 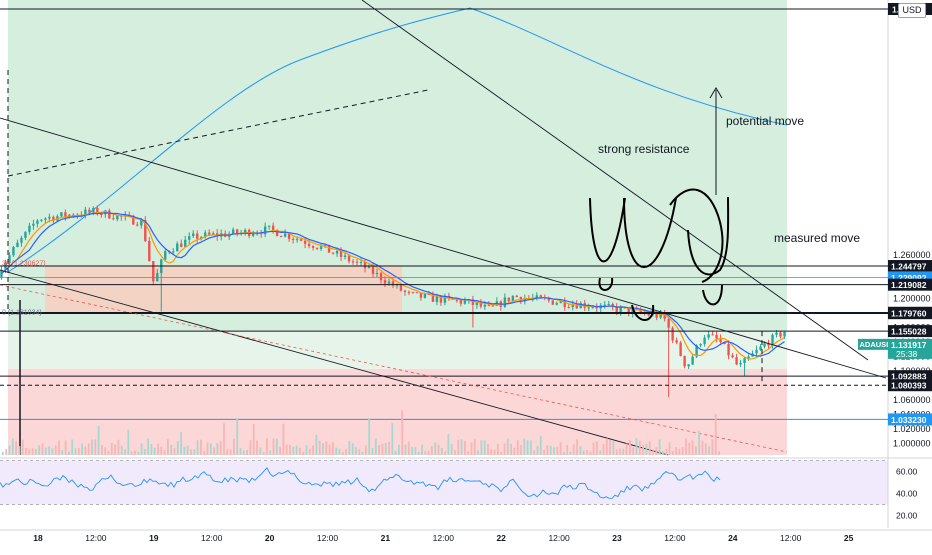 What do you see at coordinates (910, 331) in the screenshot?
I see `level-label-1.155028: 1.155028` at bounding box center [910, 331].